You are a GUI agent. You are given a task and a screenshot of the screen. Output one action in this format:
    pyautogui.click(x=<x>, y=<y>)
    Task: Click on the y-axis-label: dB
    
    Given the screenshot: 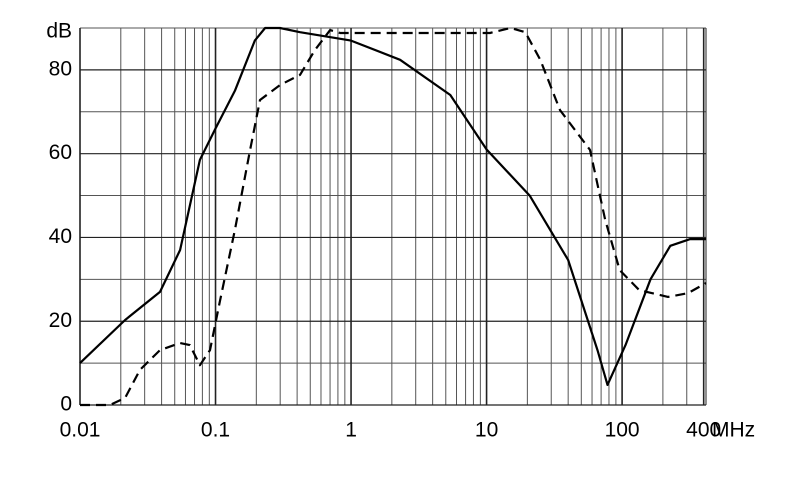 What is the action you would take?
    pyautogui.click(x=59, y=31)
    